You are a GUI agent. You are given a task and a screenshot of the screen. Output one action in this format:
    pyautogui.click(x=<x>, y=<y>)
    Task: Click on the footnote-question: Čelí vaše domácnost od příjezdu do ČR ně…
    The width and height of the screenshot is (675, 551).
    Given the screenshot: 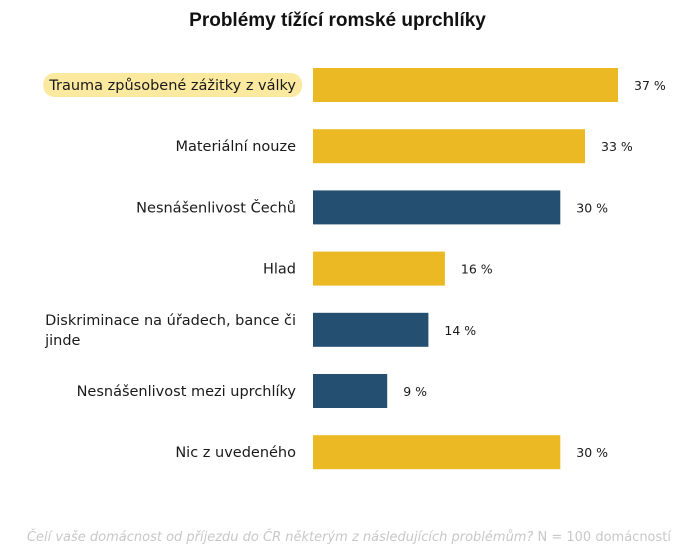 What is the action you would take?
    pyautogui.click(x=280, y=537)
    